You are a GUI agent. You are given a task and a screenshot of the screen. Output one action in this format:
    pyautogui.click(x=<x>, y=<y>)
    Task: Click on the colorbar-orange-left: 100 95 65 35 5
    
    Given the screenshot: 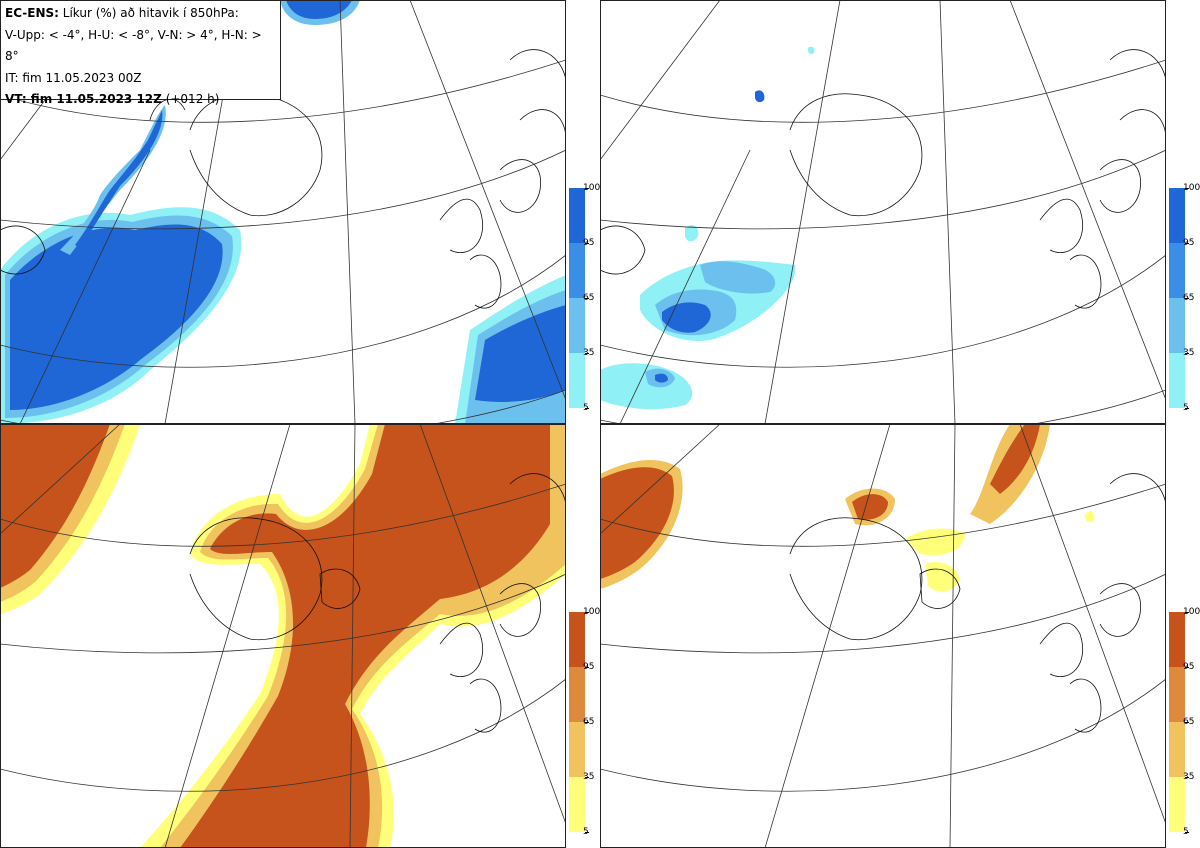 What is the action you would take?
    pyautogui.click(x=584, y=722)
    